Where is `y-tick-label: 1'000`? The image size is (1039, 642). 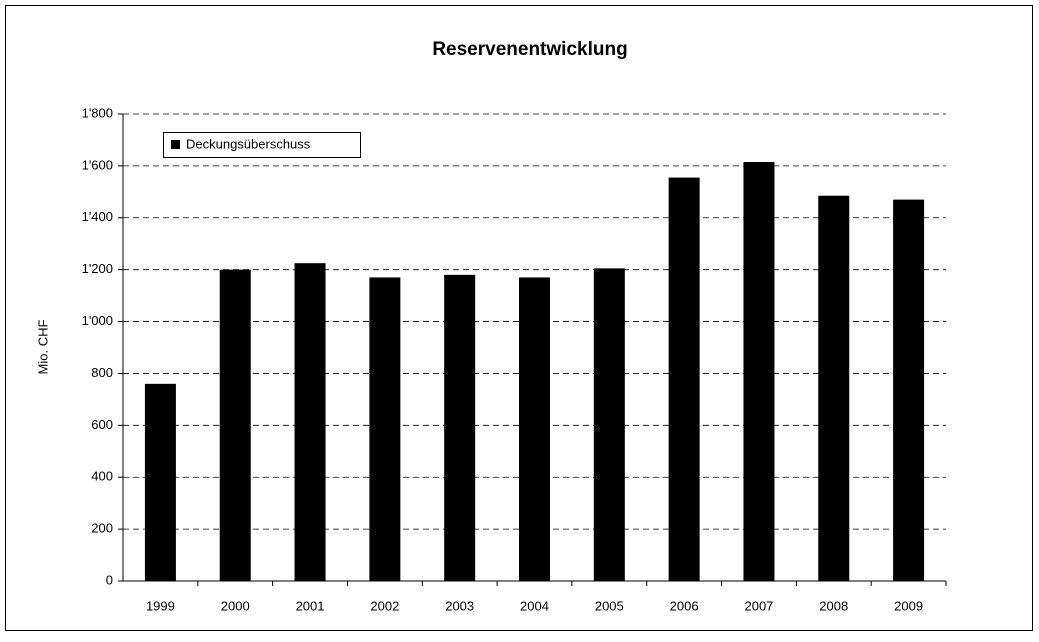 y-tick-label: 1'000 is located at coordinates (97, 320).